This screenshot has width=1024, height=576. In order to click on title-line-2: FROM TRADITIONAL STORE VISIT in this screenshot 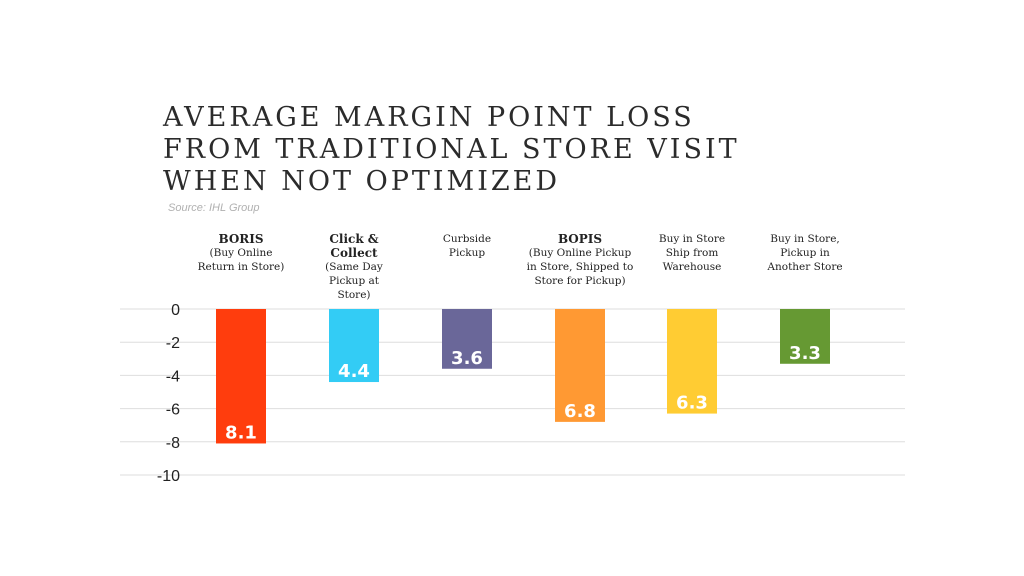, I will do `click(451, 149)`.